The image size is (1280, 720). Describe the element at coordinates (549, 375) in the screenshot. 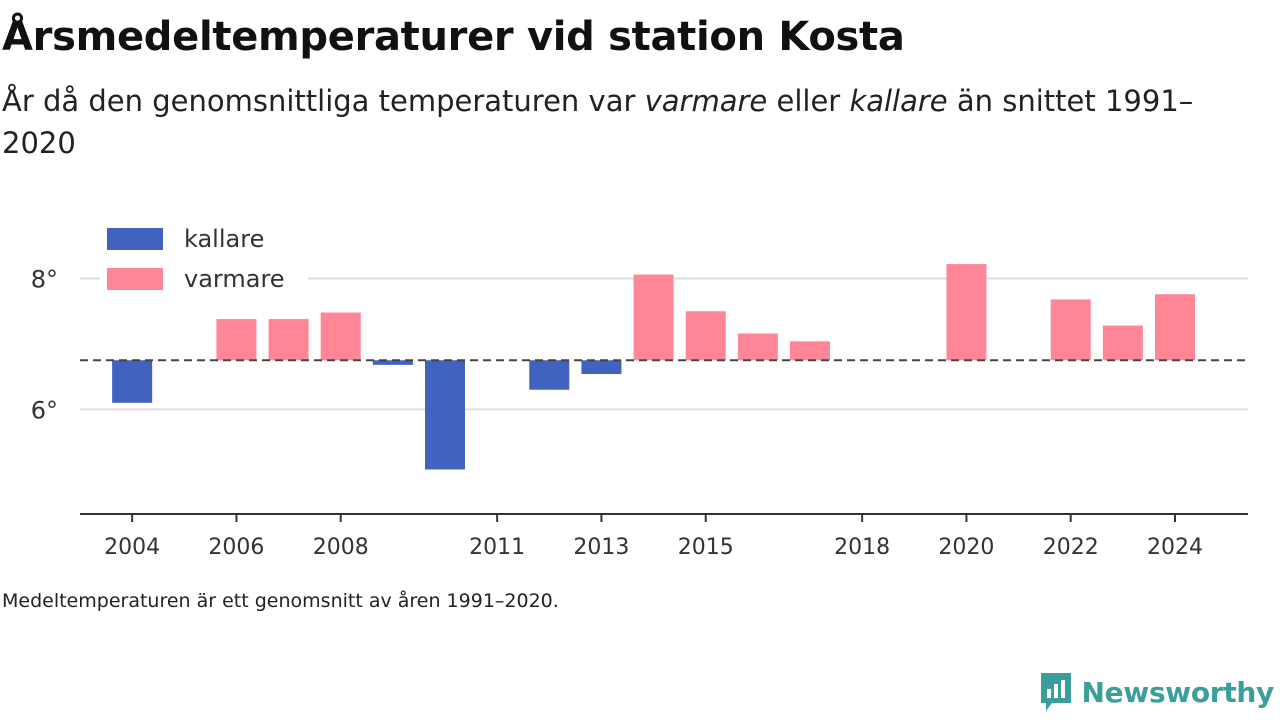

I see `bar-2012` at that location.